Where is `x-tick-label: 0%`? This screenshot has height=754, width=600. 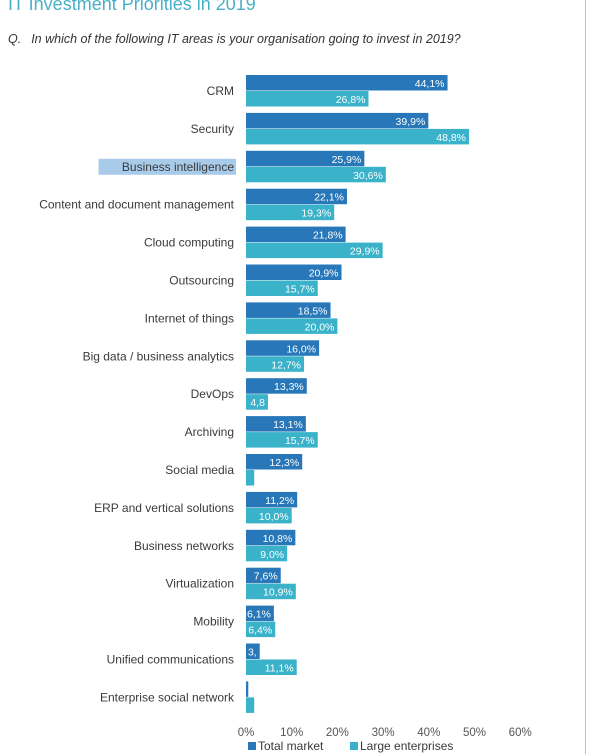
x-tick-label: 0% is located at coordinates (246, 733).